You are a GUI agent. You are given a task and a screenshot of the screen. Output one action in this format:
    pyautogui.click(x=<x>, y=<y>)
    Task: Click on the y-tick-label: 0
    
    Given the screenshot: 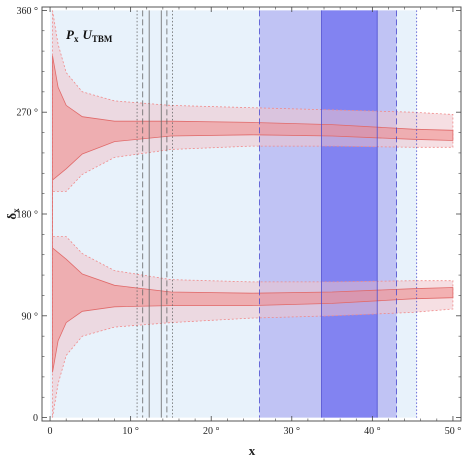 What is the action you would take?
    pyautogui.click(x=35, y=418)
    